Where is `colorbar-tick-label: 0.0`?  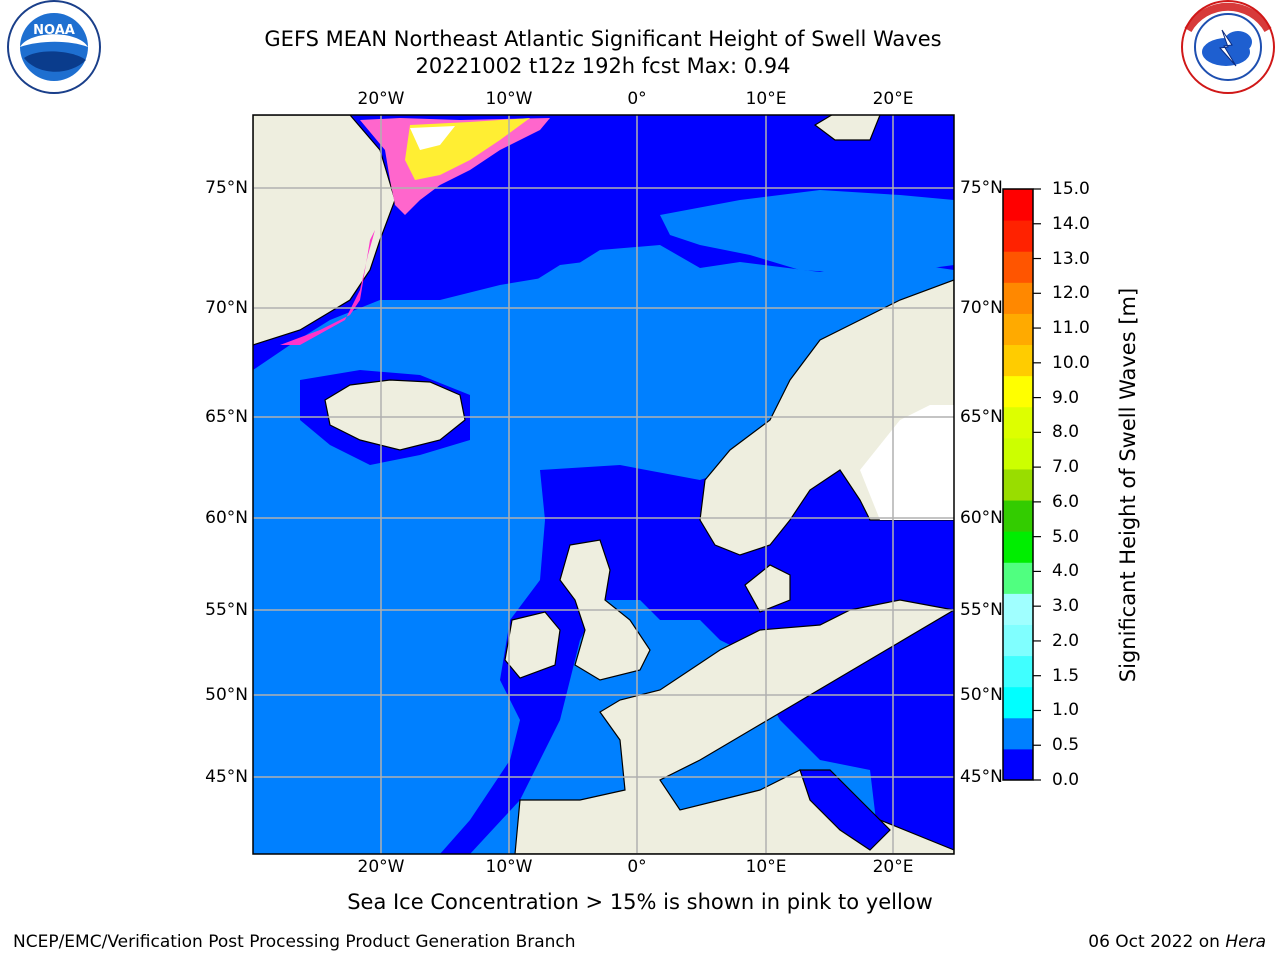 colorbar-tick-label: 0.0 is located at coordinates (1066, 780).